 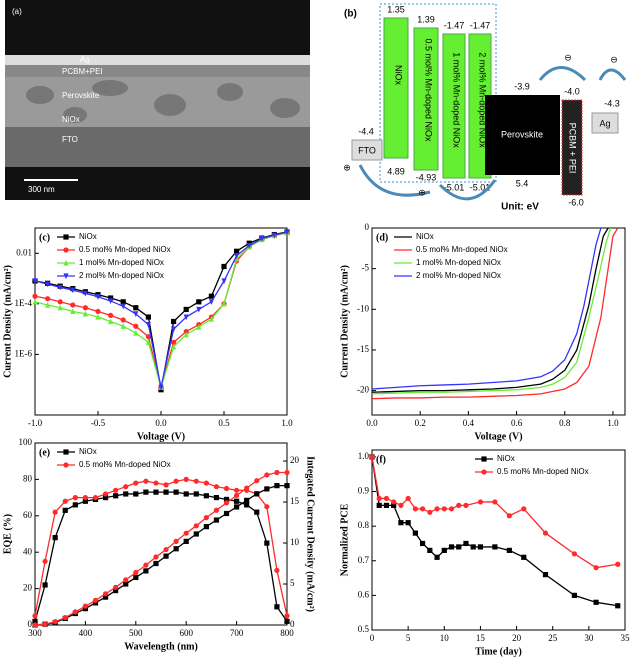 What do you see at coordinates (553, 638) in the screenshot?
I see `x-tick-label: 25` at bounding box center [553, 638].